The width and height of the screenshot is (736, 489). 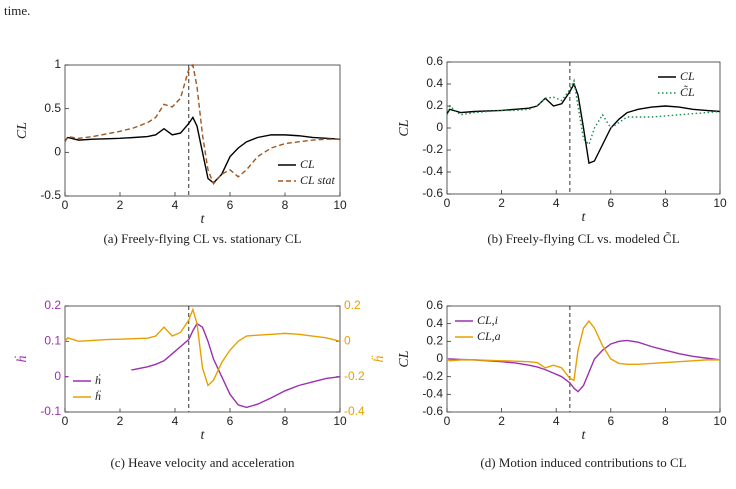 I want to click on y2-tick-label: 0, so click(x=347, y=341).